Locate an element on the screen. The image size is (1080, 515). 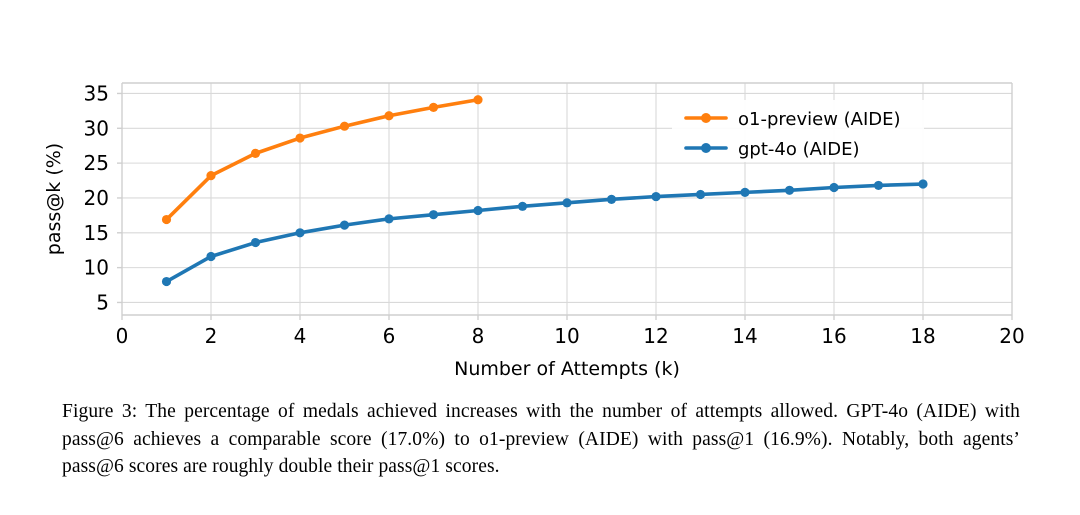
y-tick-label: 35 is located at coordinates (96, 93).